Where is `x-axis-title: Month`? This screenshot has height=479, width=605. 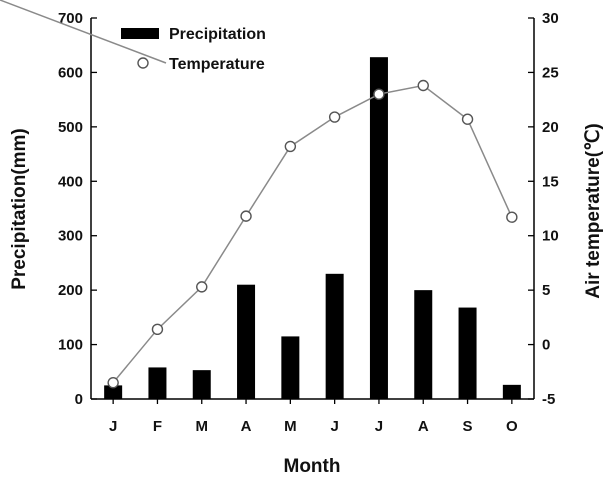
x-axis-title: Month is located at coordinates (312, 466).